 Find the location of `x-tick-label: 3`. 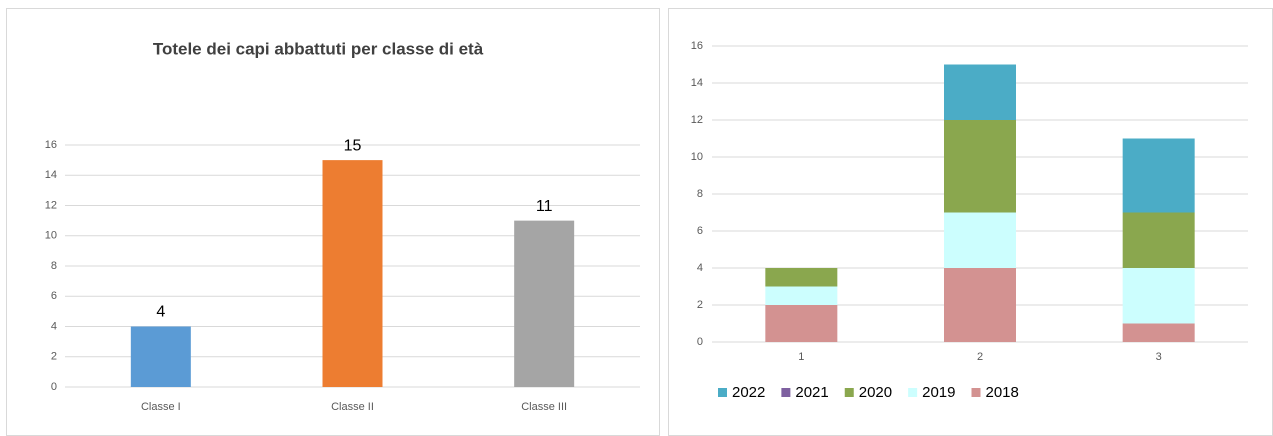

x-tick-label: 3 is located at coordinates (1159, 357).